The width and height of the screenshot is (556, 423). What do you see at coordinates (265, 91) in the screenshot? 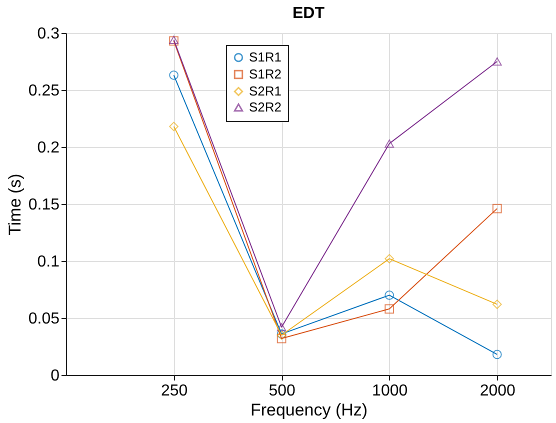
I see `legend-label: S2R1` at bounding box center [265, 91].